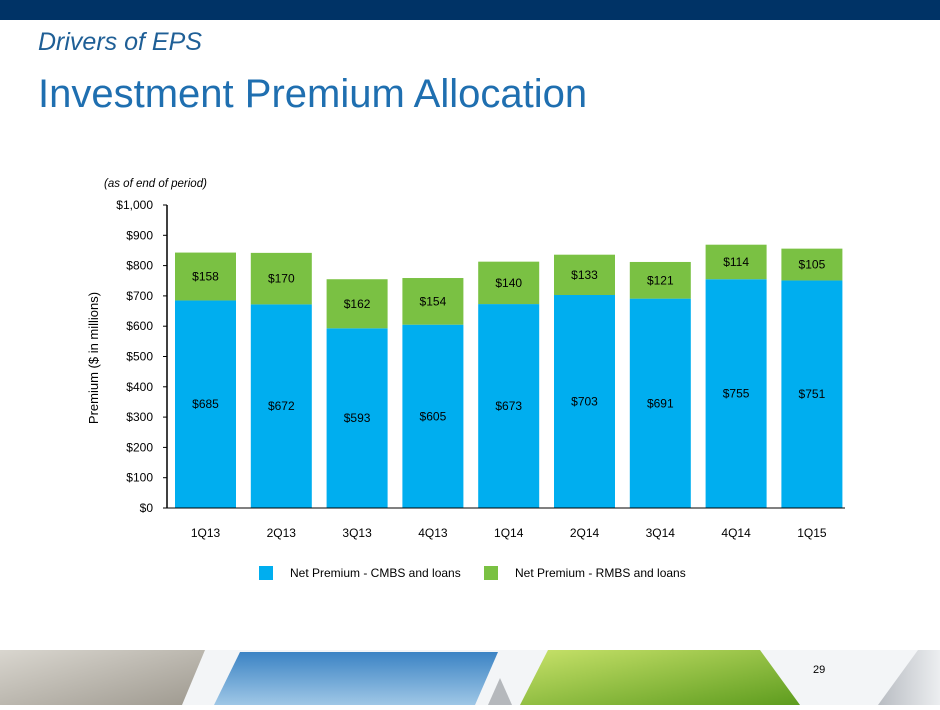 The image size is (940, 710). Describe the element at coordinates (139, 296) in the screenshot. I see `y-tick-label: $700` at that location.